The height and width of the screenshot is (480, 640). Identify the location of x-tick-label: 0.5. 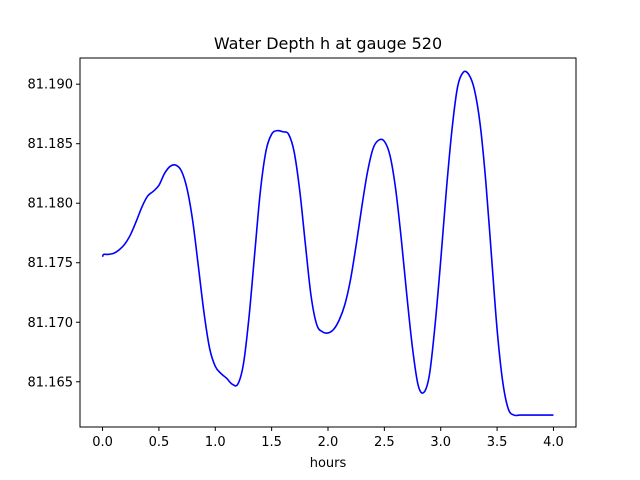
(159, 442).